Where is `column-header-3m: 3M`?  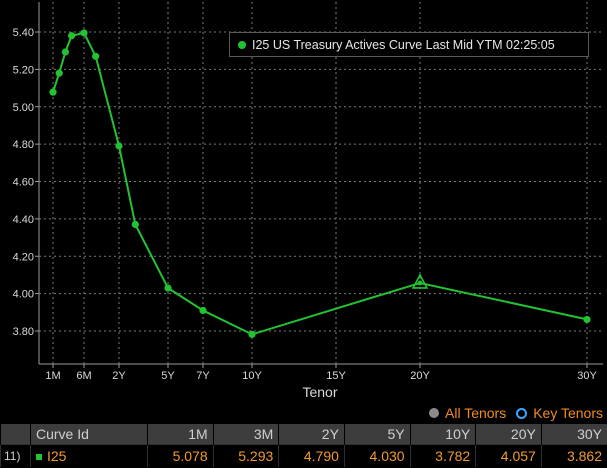
column-header-3m: 3M is located at coordinates (245, 434).